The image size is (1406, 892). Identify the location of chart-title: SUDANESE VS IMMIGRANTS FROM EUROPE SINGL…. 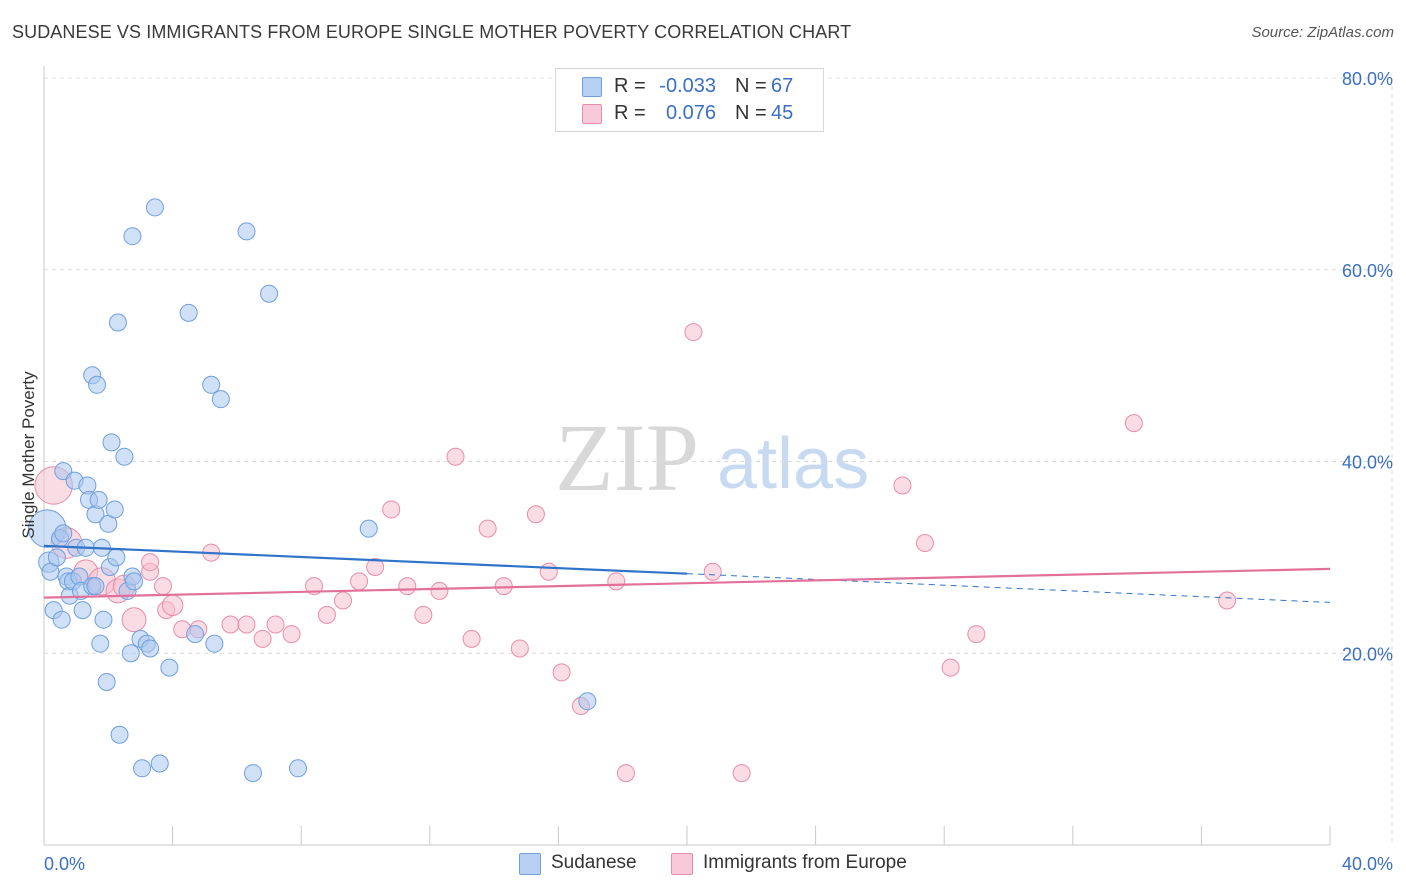
(432, 32).